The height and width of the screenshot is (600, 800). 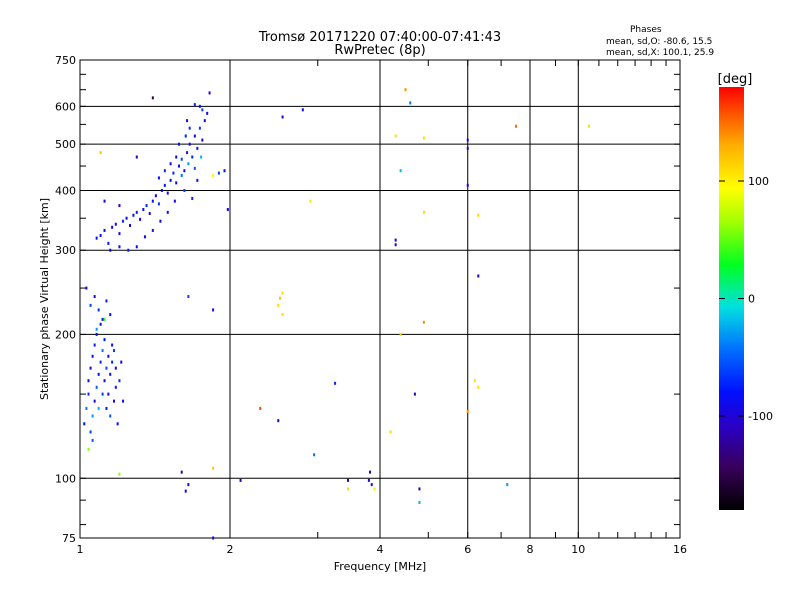 What do you see at coordinates (69, 538) in the screenshot?
I see `y-tick-label: 75` at bounding box center [69, 538].